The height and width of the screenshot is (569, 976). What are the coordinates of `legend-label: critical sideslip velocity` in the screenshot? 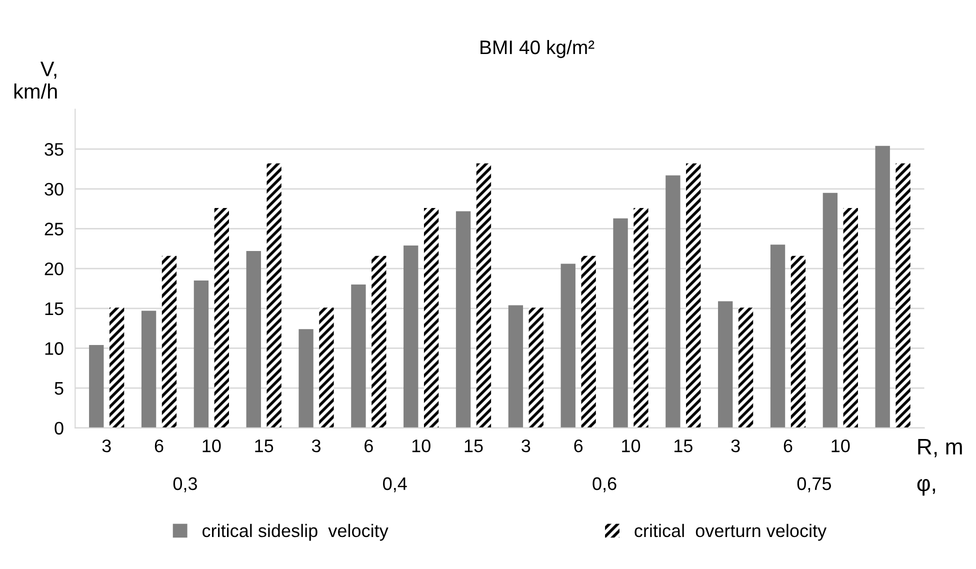 It's located at (295, 532).